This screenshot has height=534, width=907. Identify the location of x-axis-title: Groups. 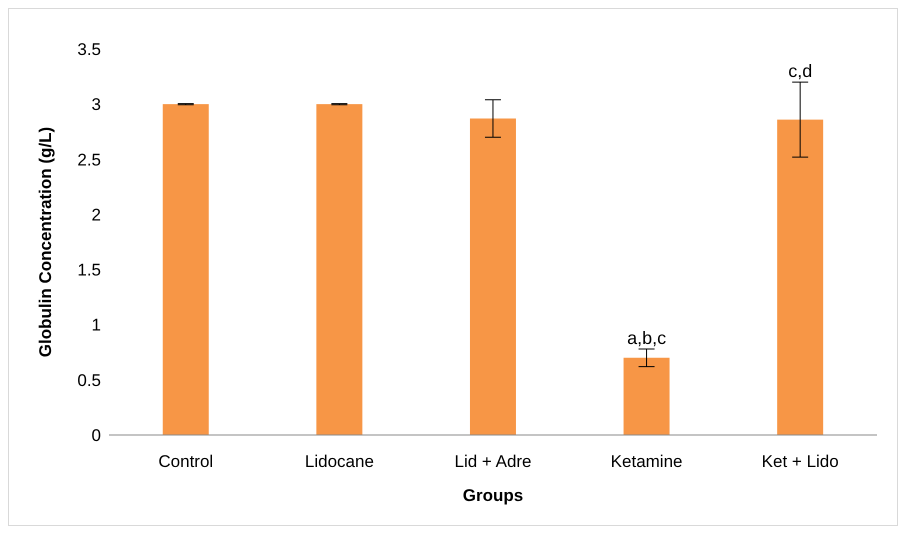
(493, 495).